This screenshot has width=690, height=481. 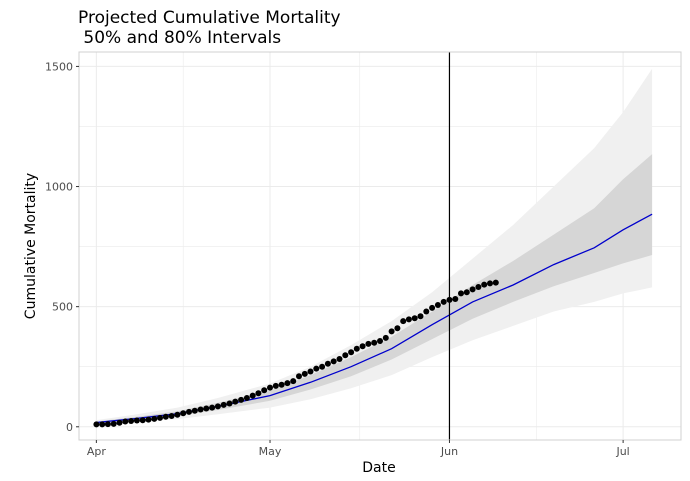 I want to click on y-tick-label-0: 0, so click(x=69, y=427).